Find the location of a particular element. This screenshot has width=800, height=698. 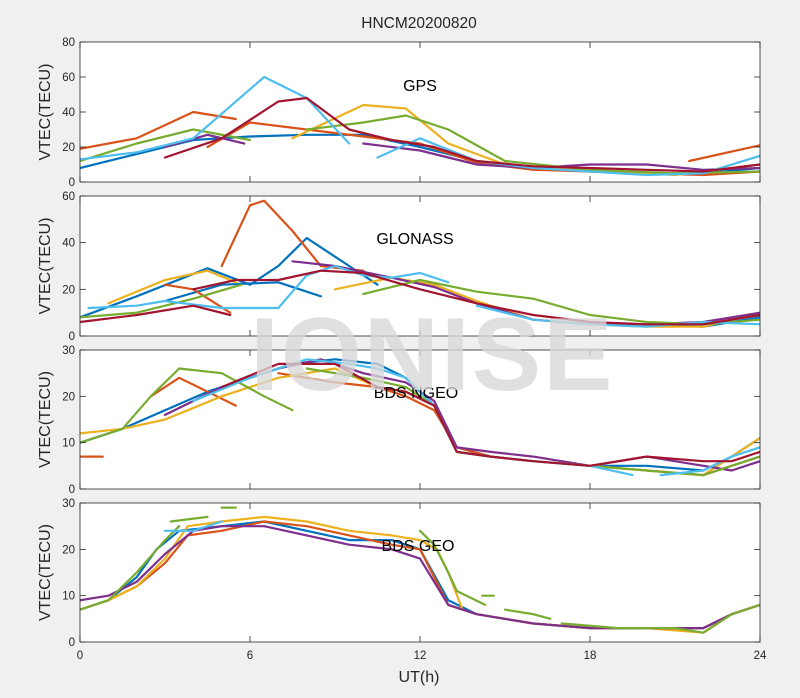

x-tick-label: 6 is located at coordinates (250, 656).